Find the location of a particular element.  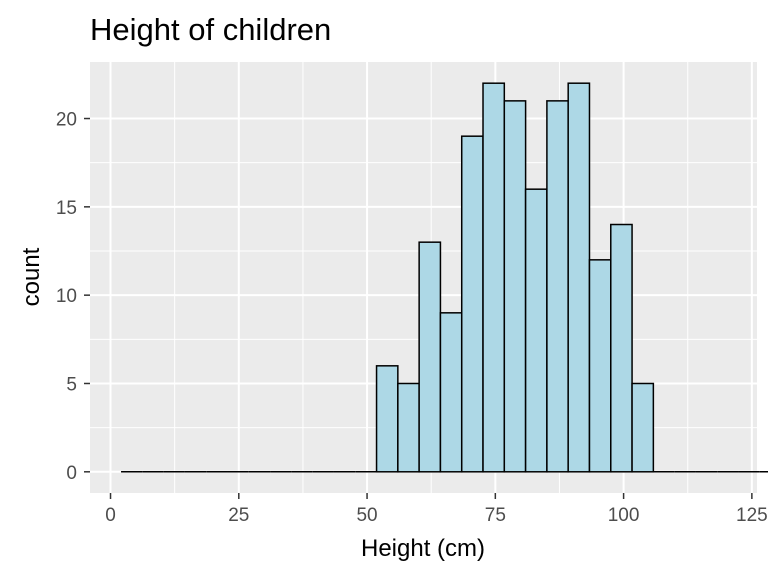

y-tick-label: 15 is located at coordinates (66, 208).